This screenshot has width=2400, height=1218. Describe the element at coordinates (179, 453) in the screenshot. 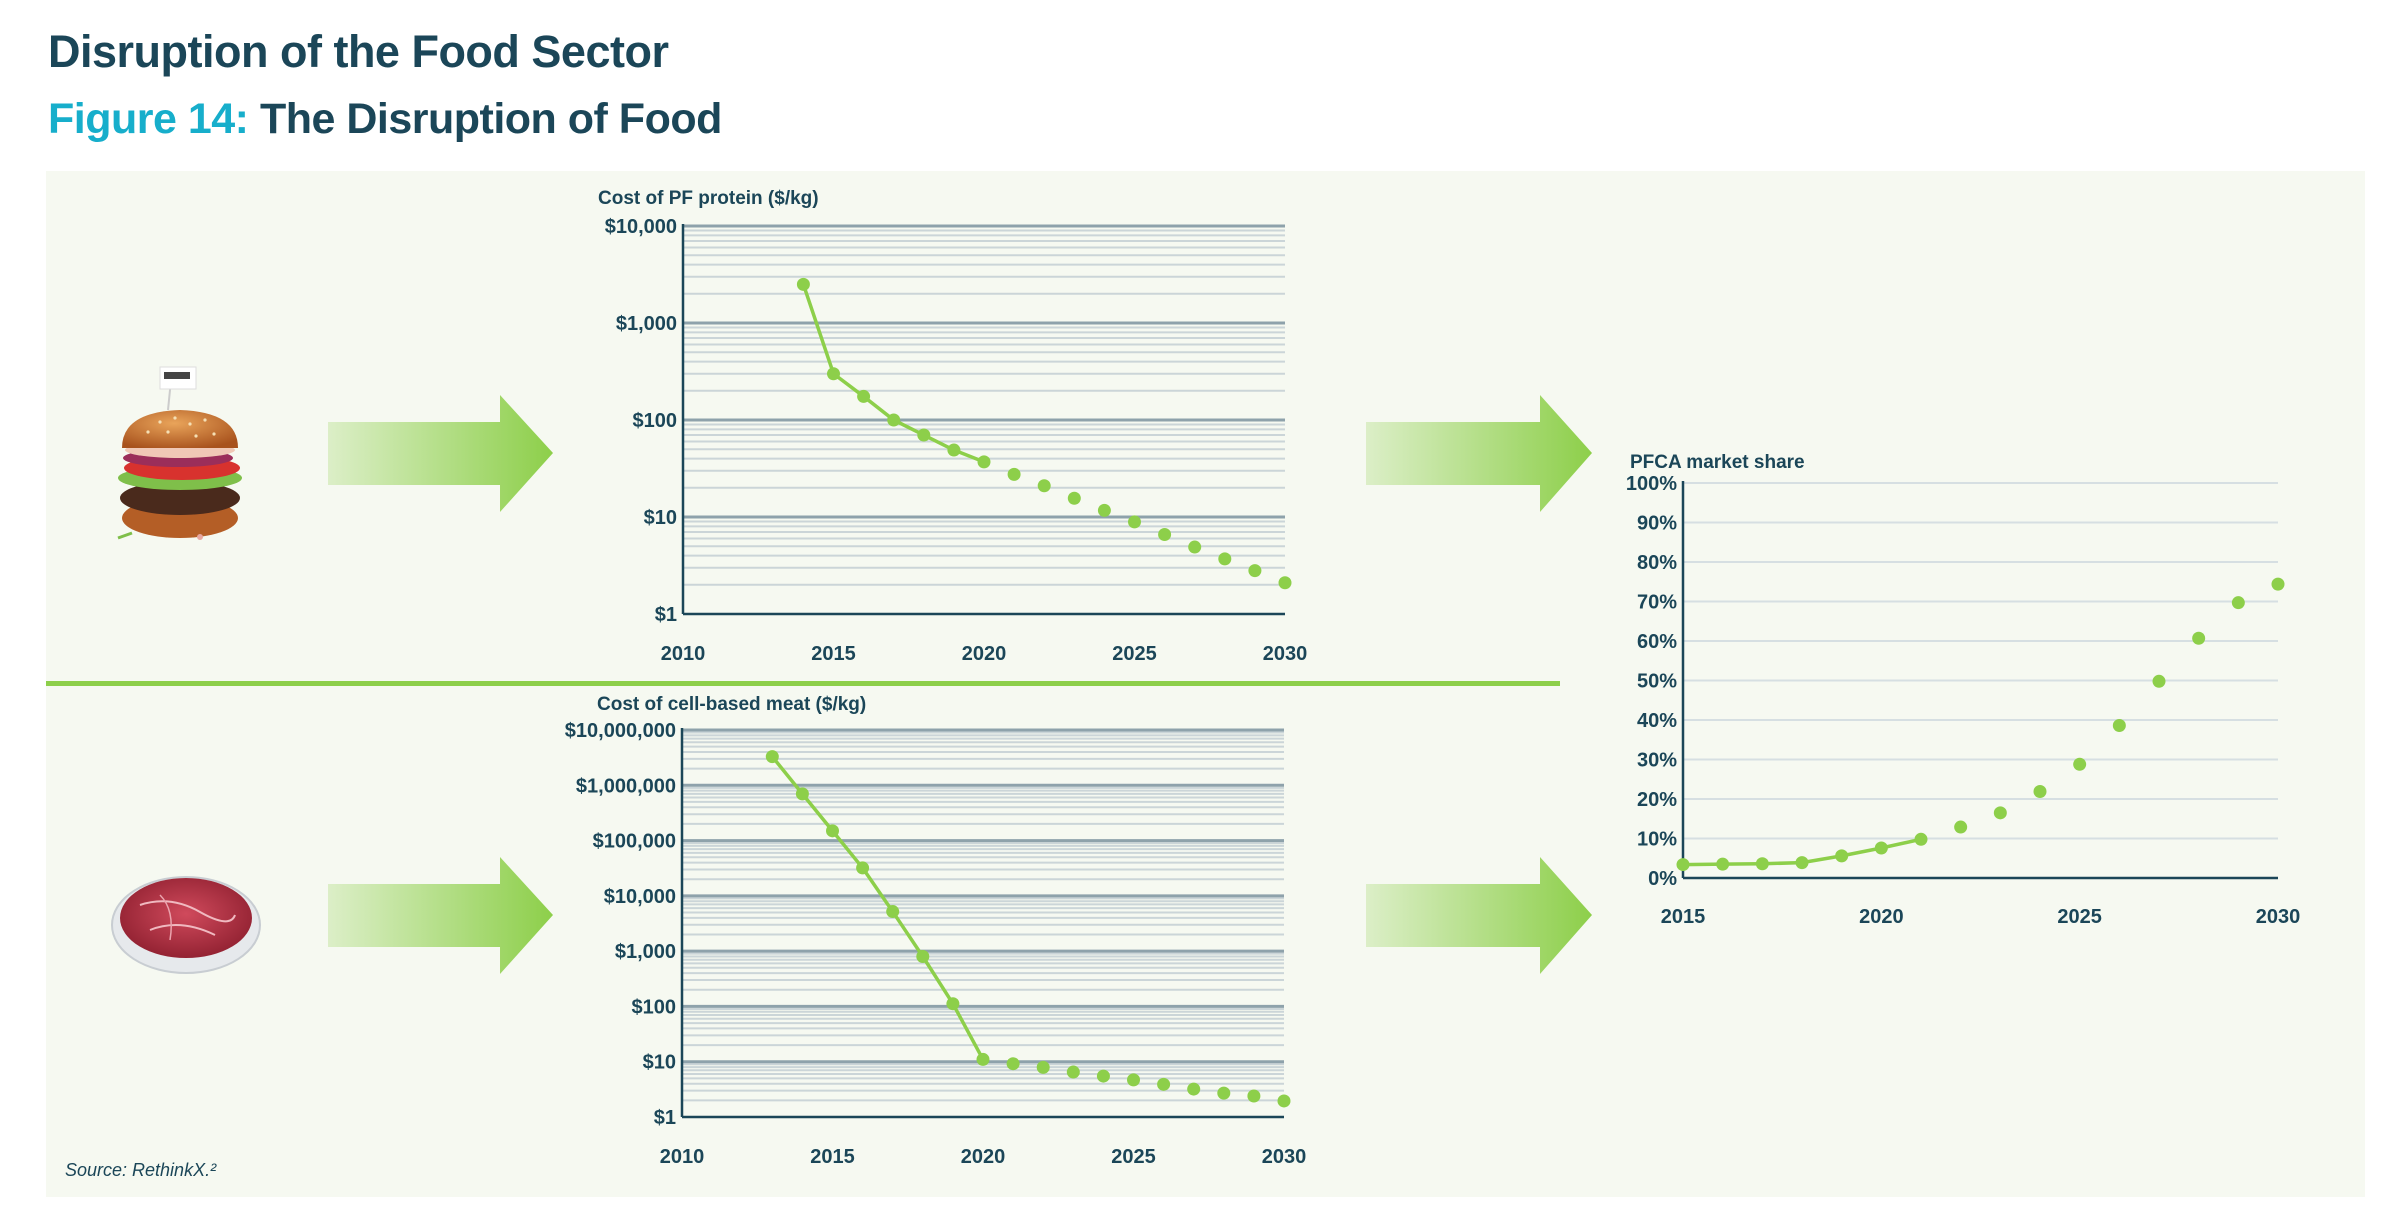

I see `burger-icon` at that location.